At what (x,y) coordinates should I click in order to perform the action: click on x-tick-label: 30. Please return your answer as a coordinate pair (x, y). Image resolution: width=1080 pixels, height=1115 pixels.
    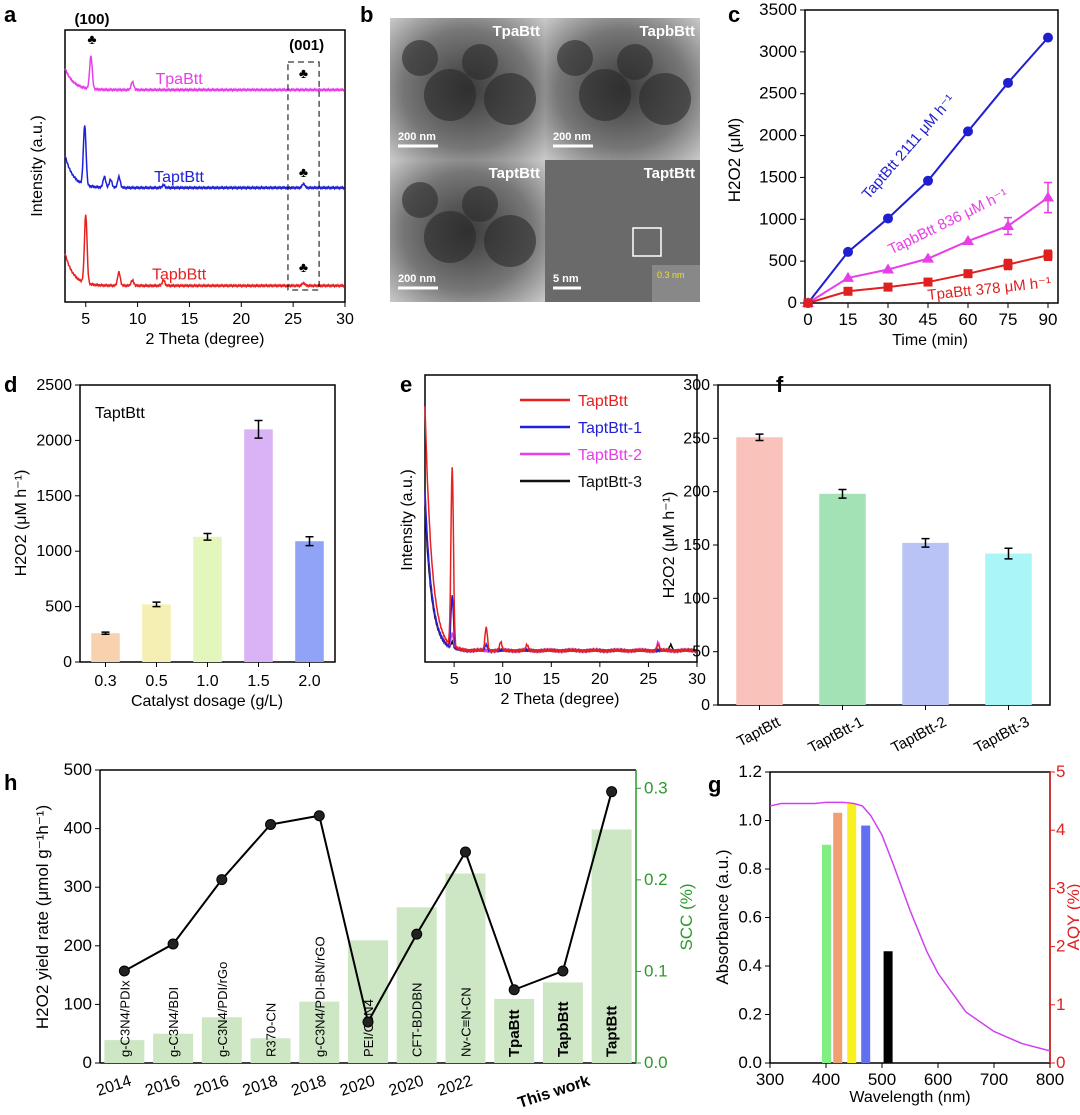
    Looking at the image, I should click on (697, 679).